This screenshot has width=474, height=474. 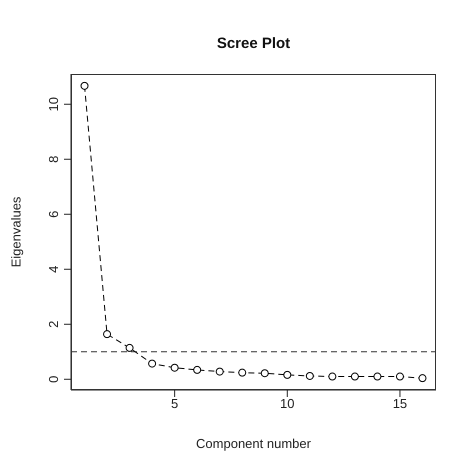 What do you see at coordinates (53, 159) in the screenshot?
I see `y-tick-label: 8` at bounding box center [53, 159].